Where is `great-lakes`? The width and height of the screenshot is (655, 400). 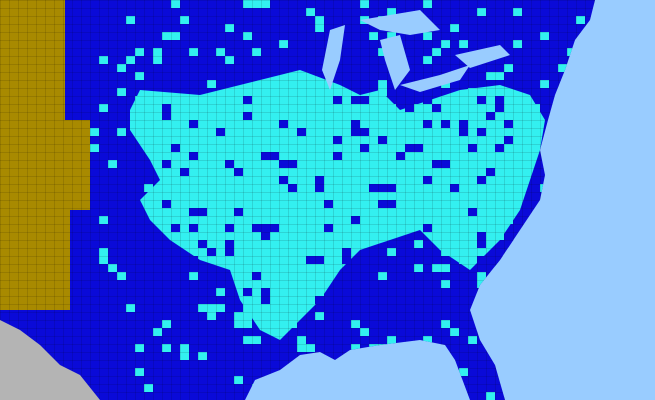 great-lakes is located at coordinates (416, 51).